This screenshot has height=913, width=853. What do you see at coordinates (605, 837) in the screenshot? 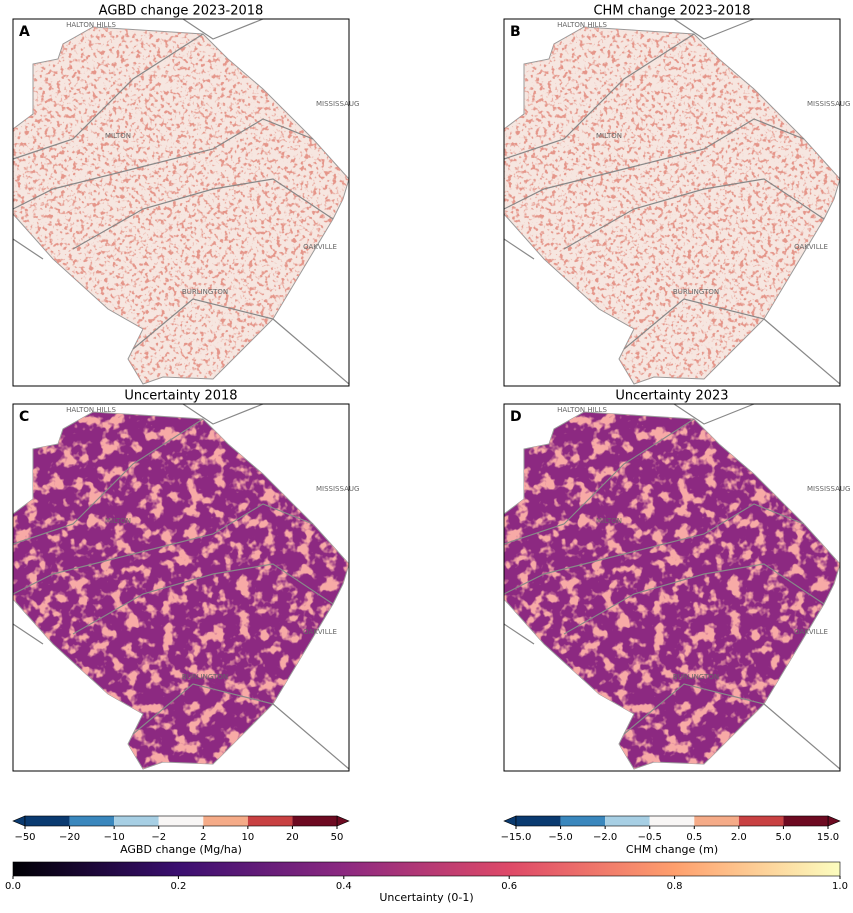
I see `colorbar-tick-label: −2.0` at bounding box center [605, 837].